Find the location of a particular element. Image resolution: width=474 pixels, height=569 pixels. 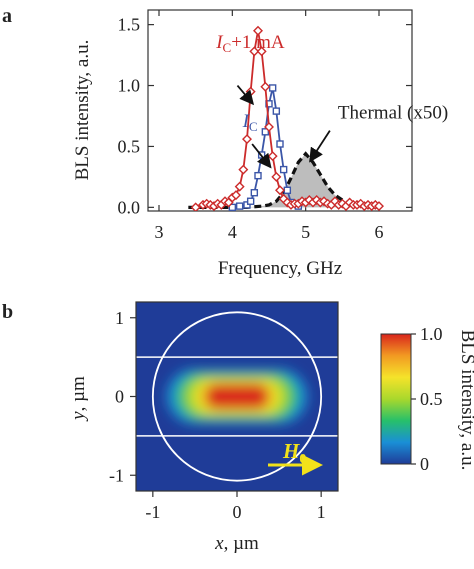

colorbar-tick-label: 1.0 is located at coordinates (431, 334).